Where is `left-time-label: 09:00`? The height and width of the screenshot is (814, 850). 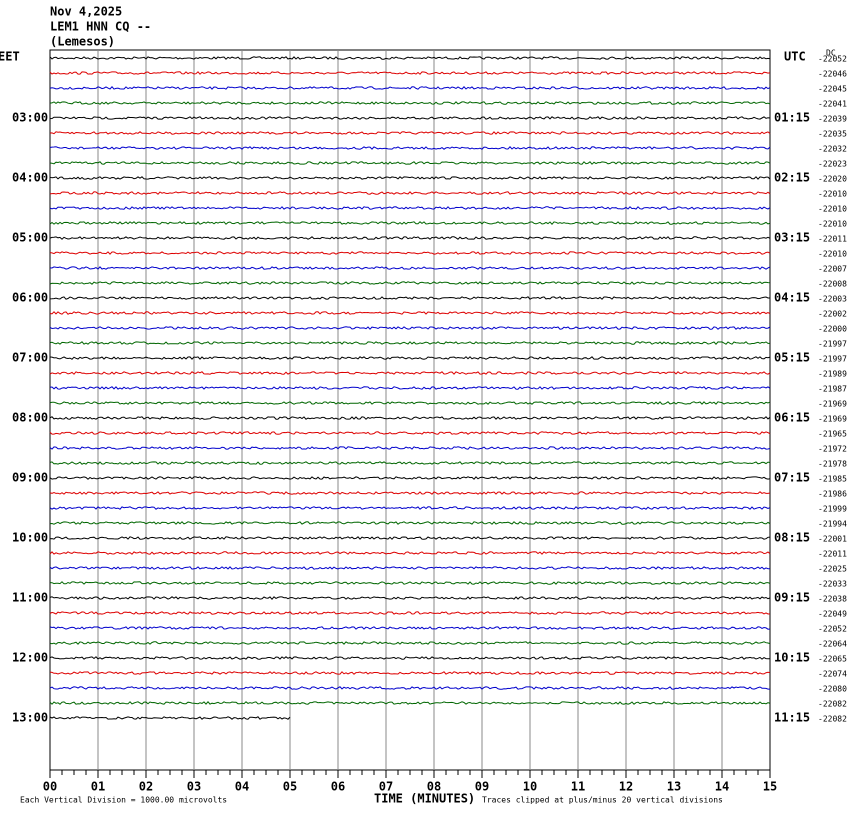 left-time-label: 09:00 is located at coordinates (30, 478).